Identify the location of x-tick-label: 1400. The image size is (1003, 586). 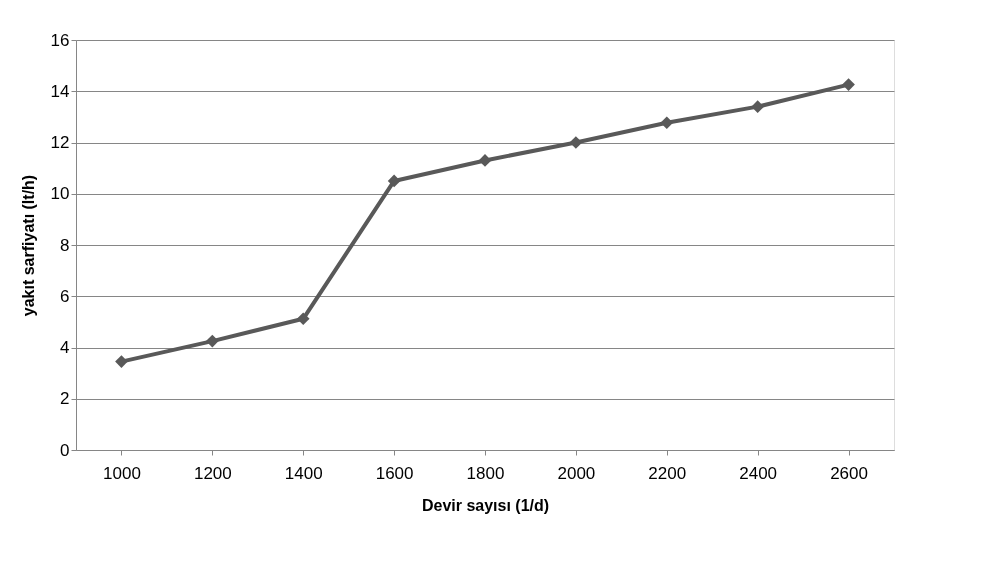
(303, 473).